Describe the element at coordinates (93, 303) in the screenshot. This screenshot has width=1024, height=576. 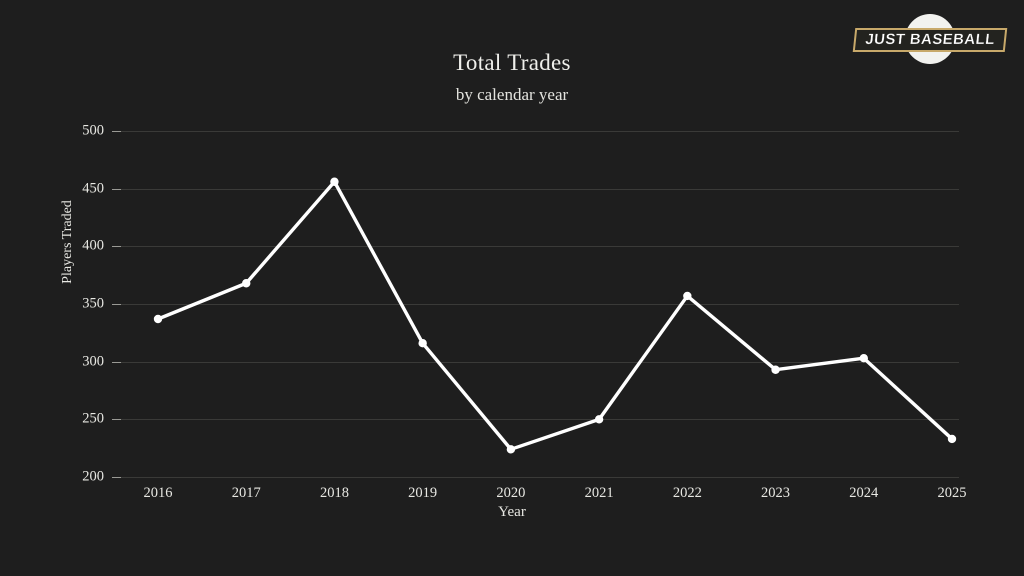
I see `y-tick-label: 350` at that location.